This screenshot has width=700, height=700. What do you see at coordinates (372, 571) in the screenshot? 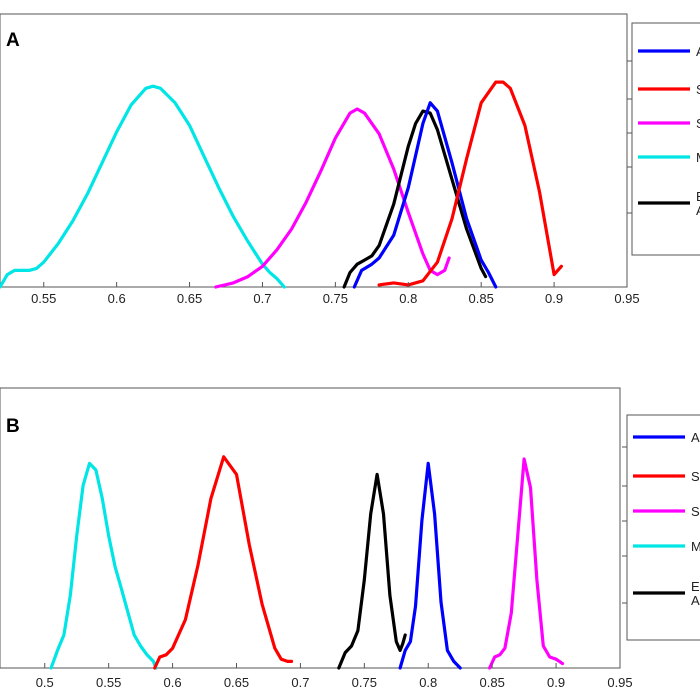
I see `panel-b-series-black` at bounding box center [372, 571].